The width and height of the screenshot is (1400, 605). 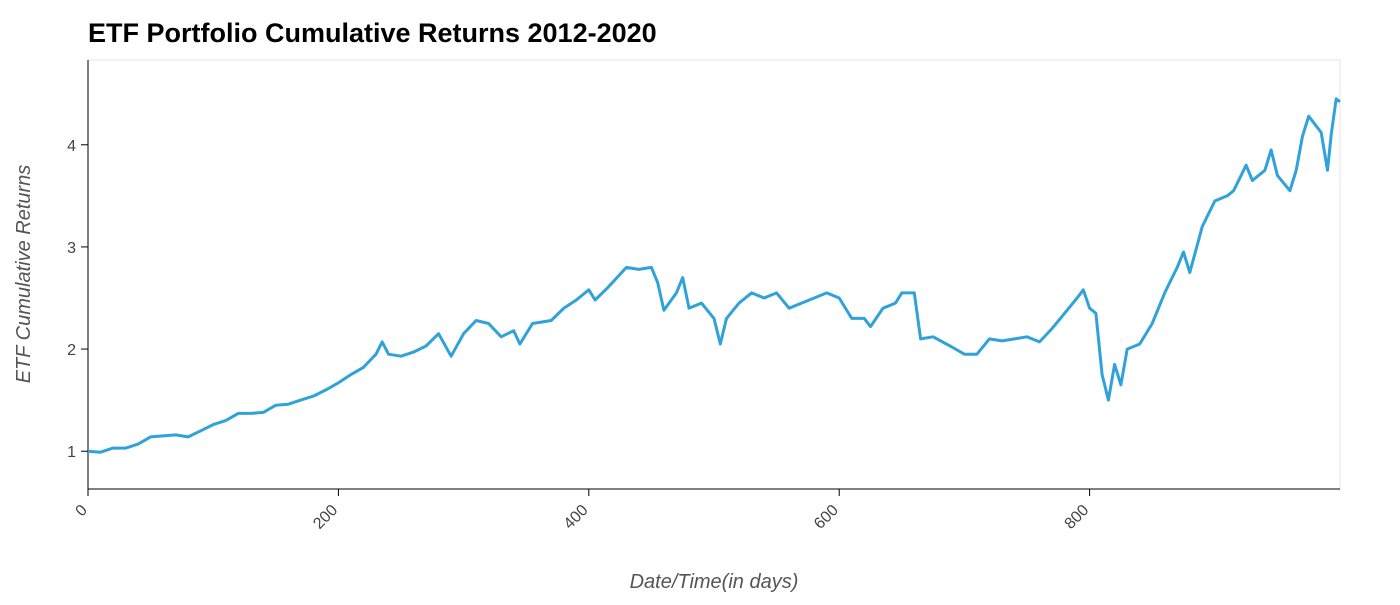 What do you see at coordinates (826, 517) in the screenshot?
I see `x-tick-label: 600` at bounding box center [826, 517].